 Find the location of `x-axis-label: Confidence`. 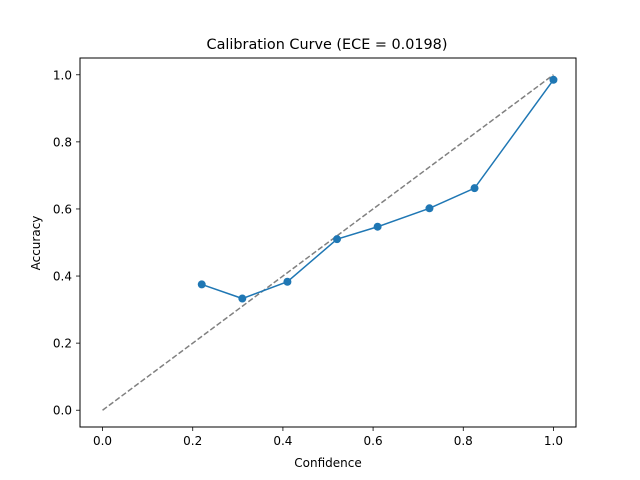

x-axis-label: Confidence is located at coordinates (327, 463).